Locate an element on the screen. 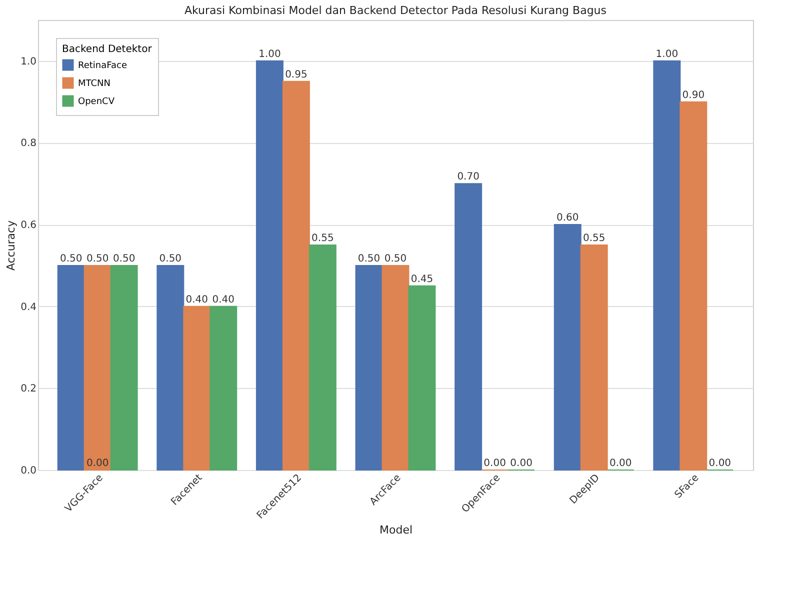  y-tick-label: 1.0 is located at coordinates (28, 62).